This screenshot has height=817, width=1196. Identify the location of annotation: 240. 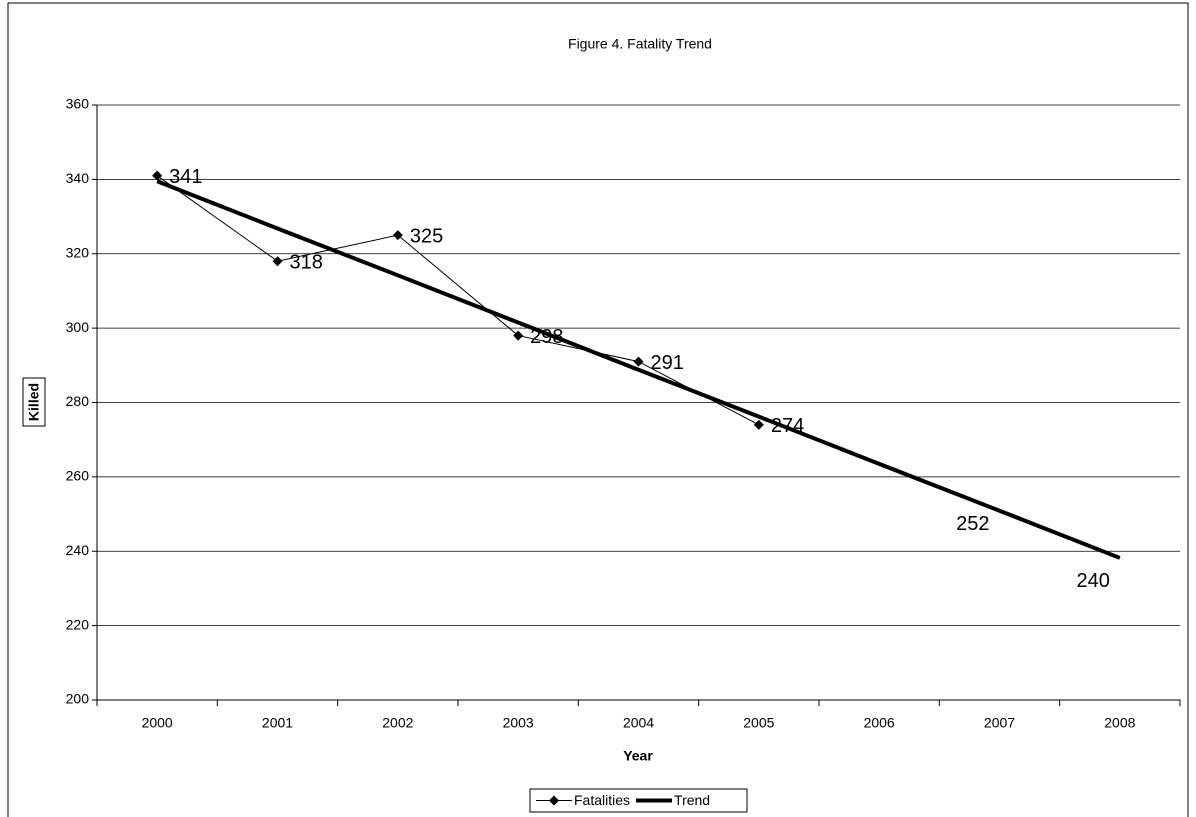
(1092, 581).